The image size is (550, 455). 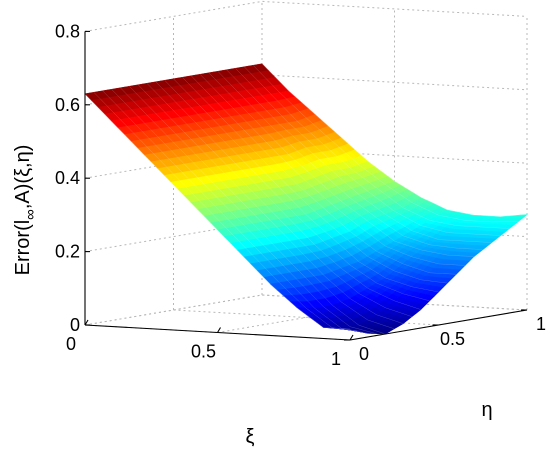 I want to click on z-tick-label-4: 0.8, so click(x=67, y=31).